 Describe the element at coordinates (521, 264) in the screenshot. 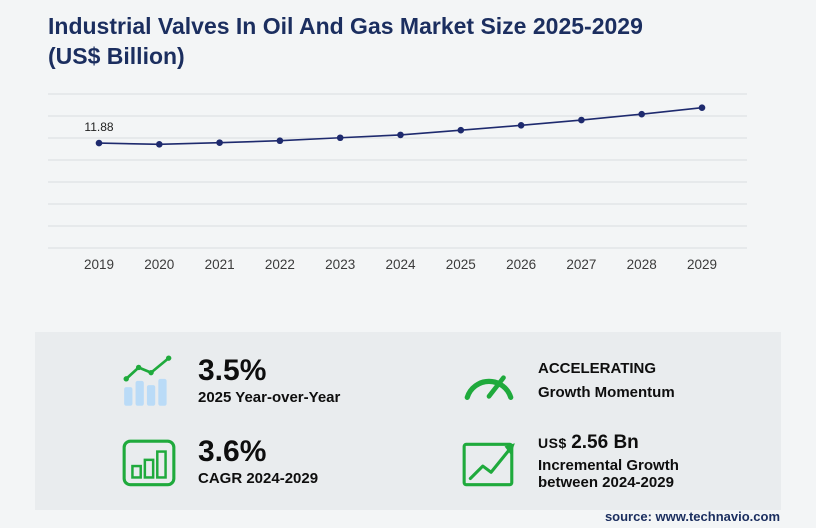

I see `x-axis-label-2026: 2026` at that location.